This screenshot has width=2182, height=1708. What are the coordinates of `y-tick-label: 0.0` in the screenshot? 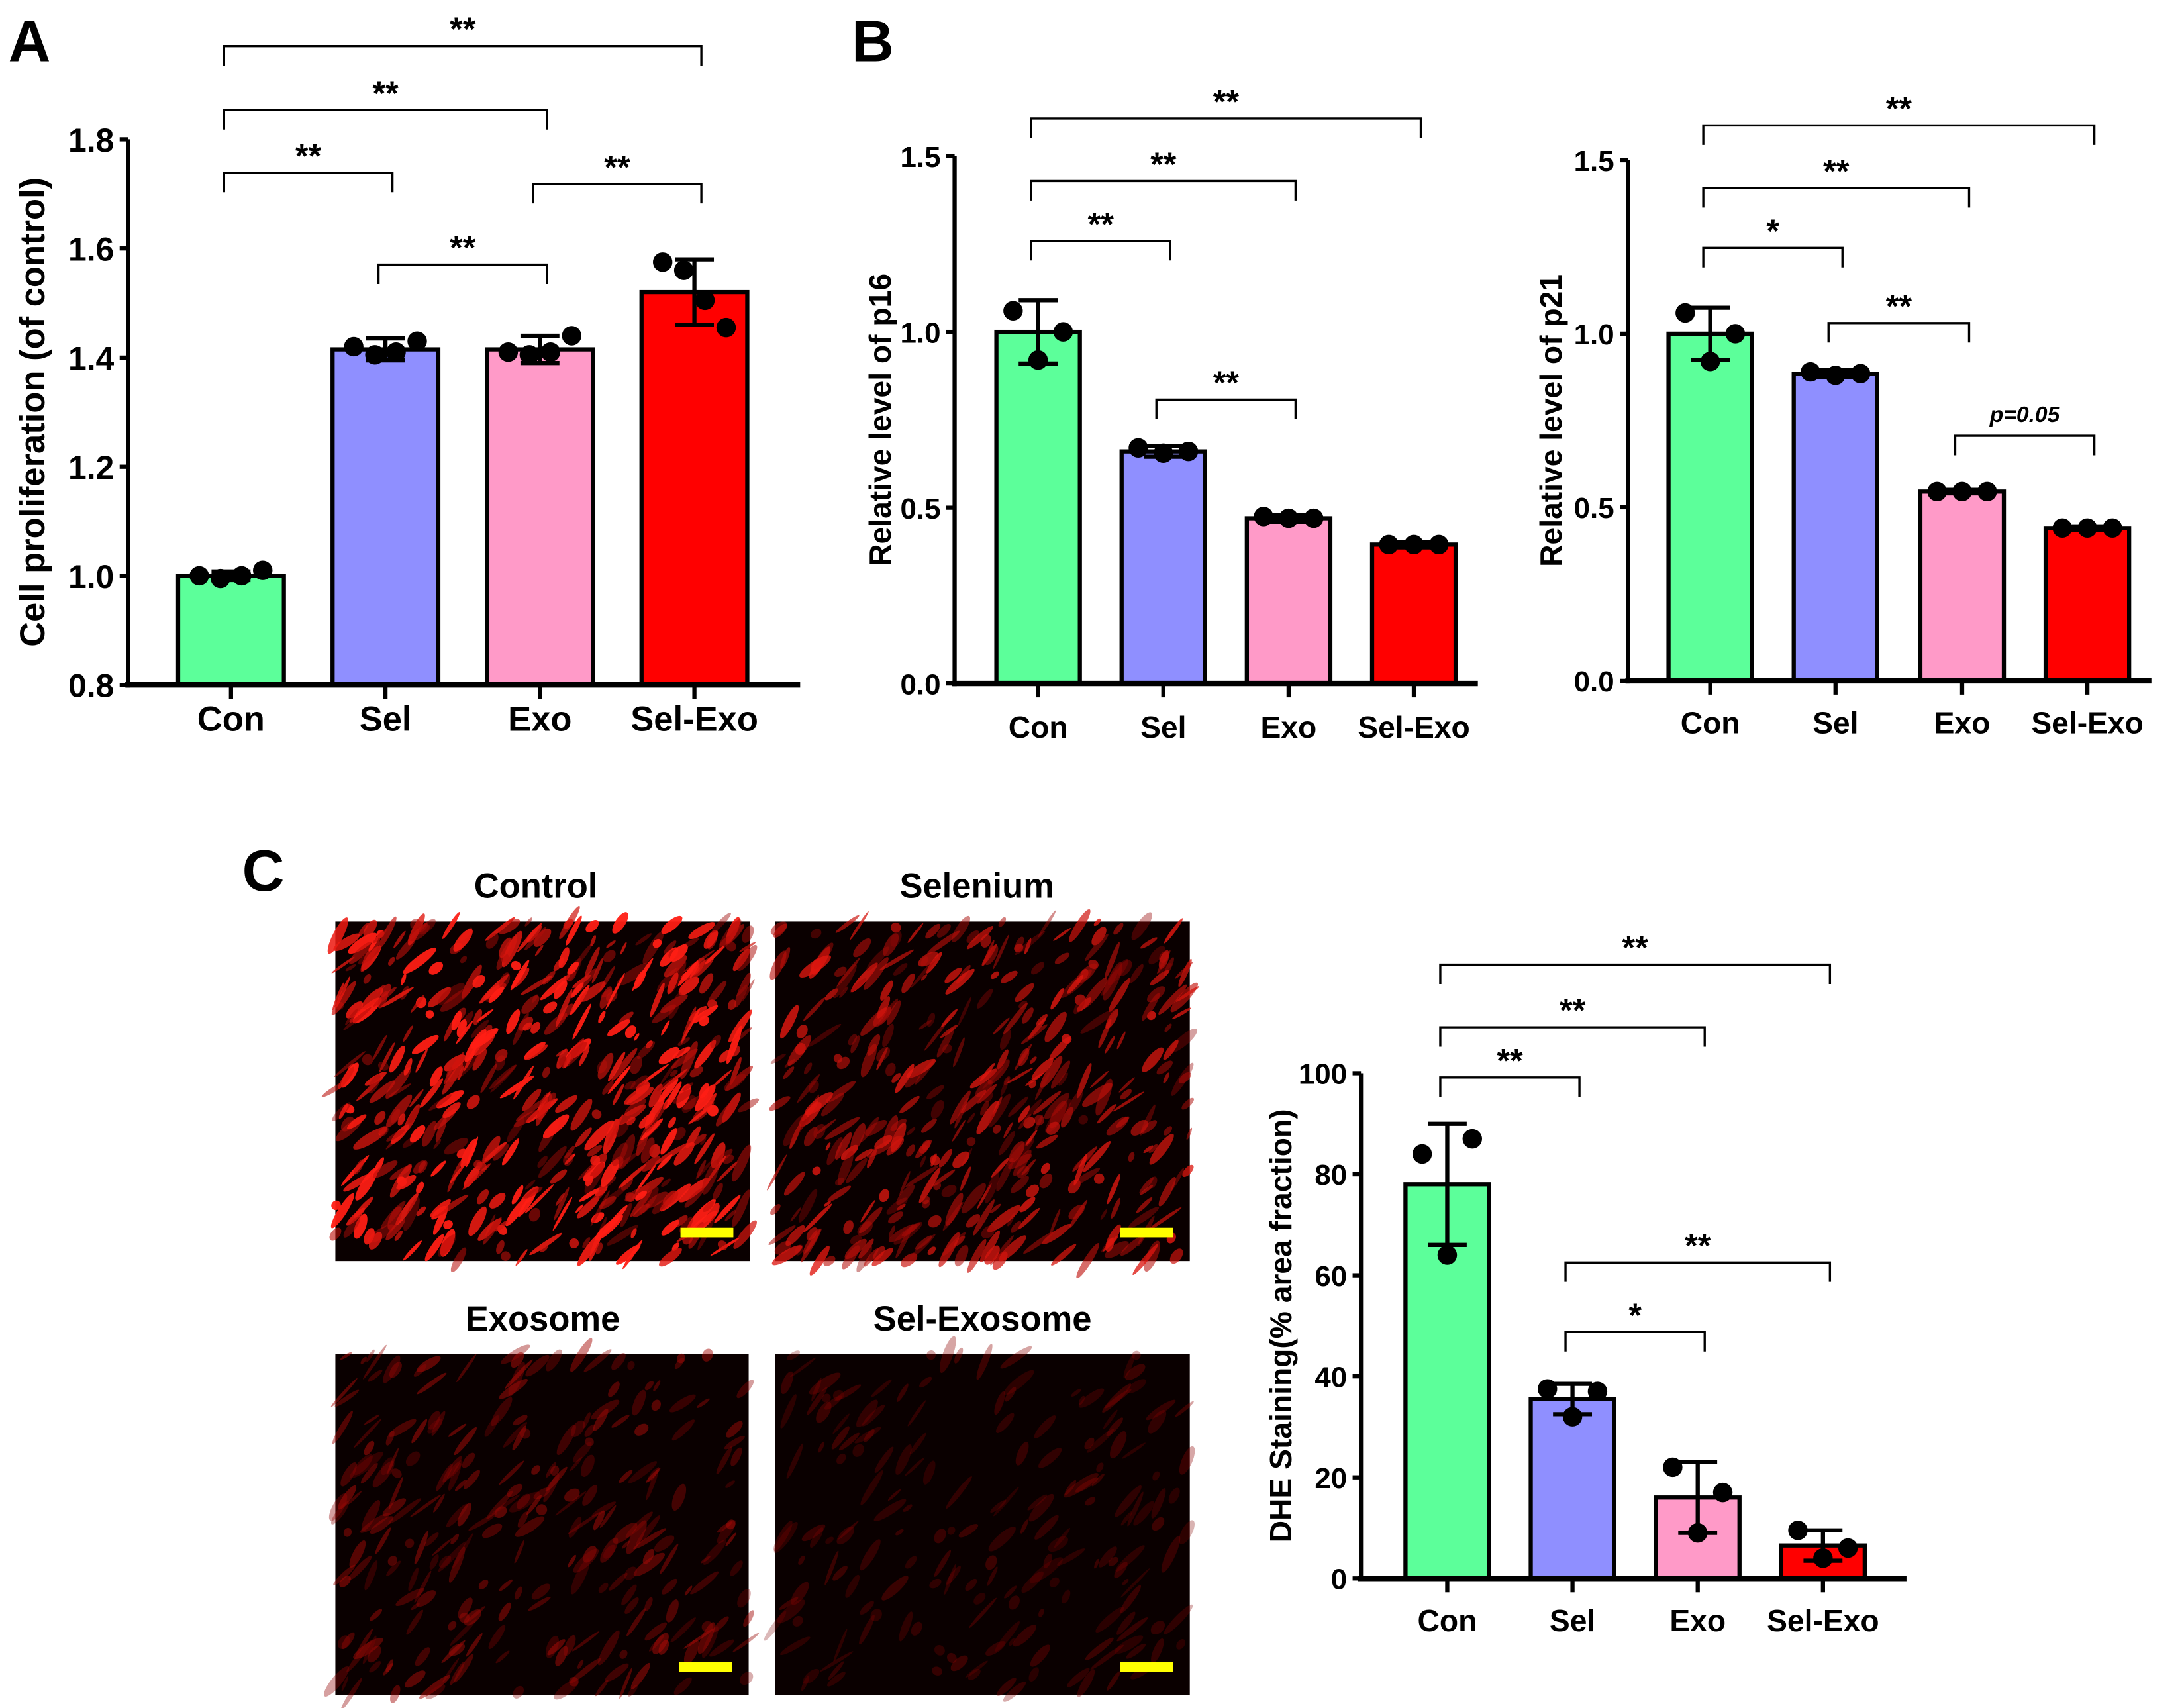 It's located at (1594, 682).